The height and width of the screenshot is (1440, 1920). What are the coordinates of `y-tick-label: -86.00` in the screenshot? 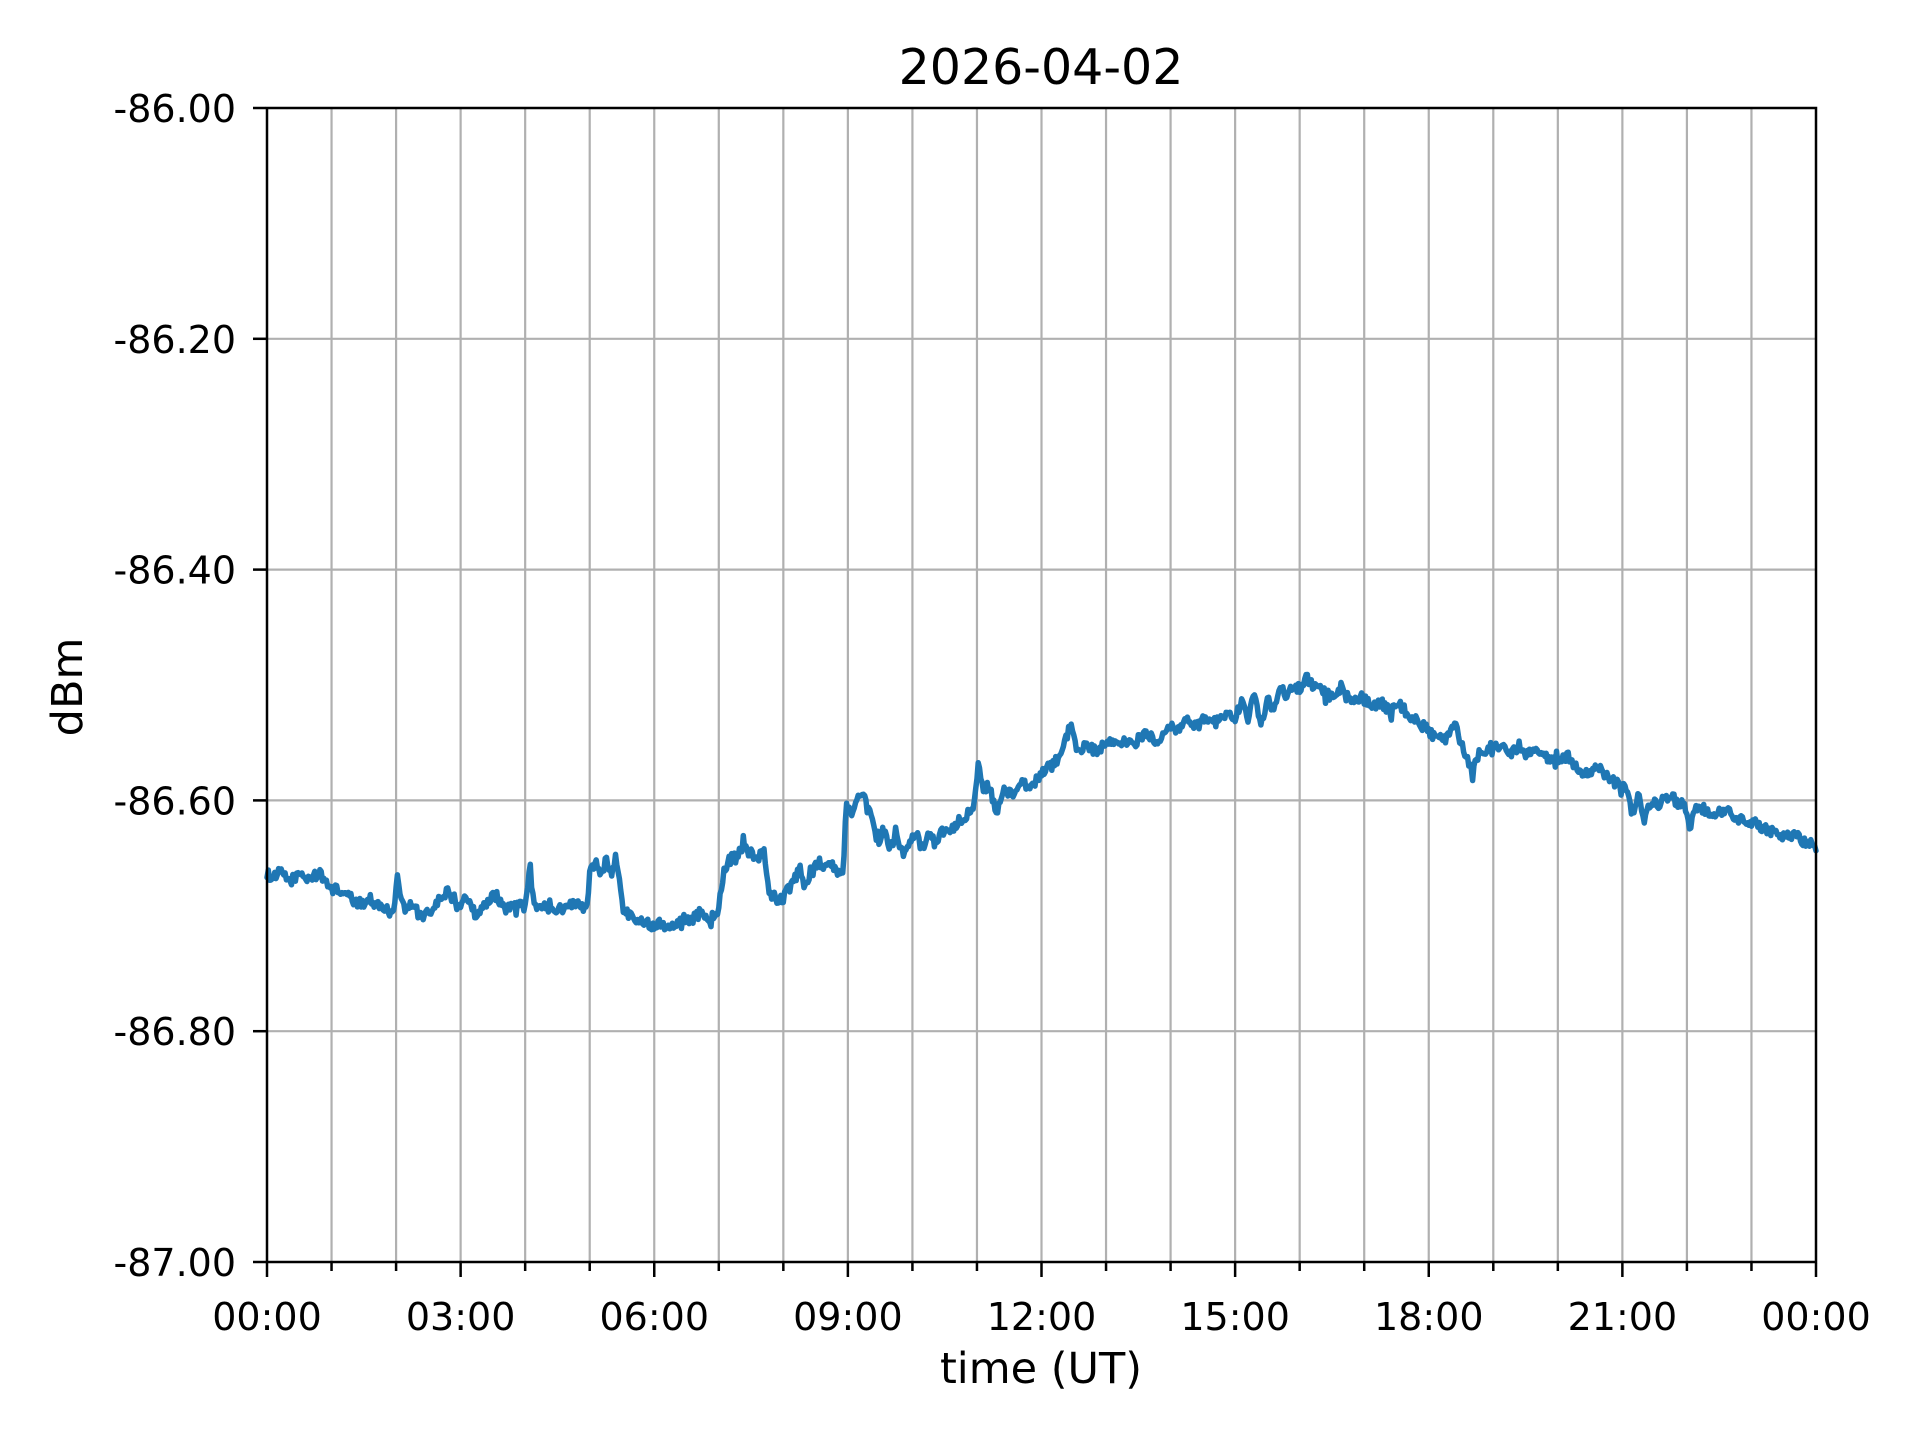 It's located at (175, 109).